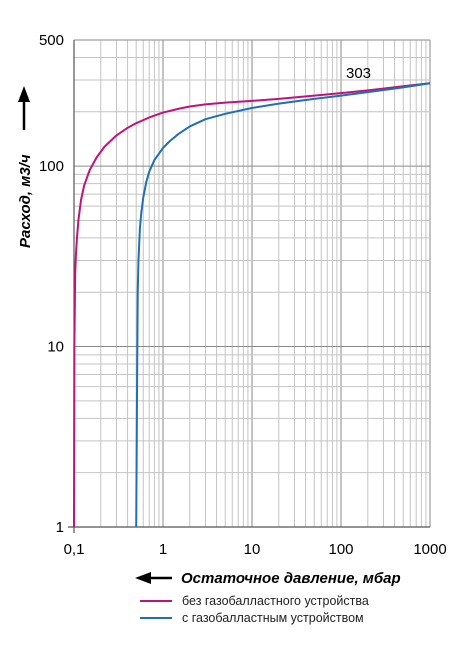 The width and height of the screenshot is (473, 649). What do you see at coordinates (429, 549) in the screenshot?
I see `x-tick-label: 1000` at bounding box center [429, 549].